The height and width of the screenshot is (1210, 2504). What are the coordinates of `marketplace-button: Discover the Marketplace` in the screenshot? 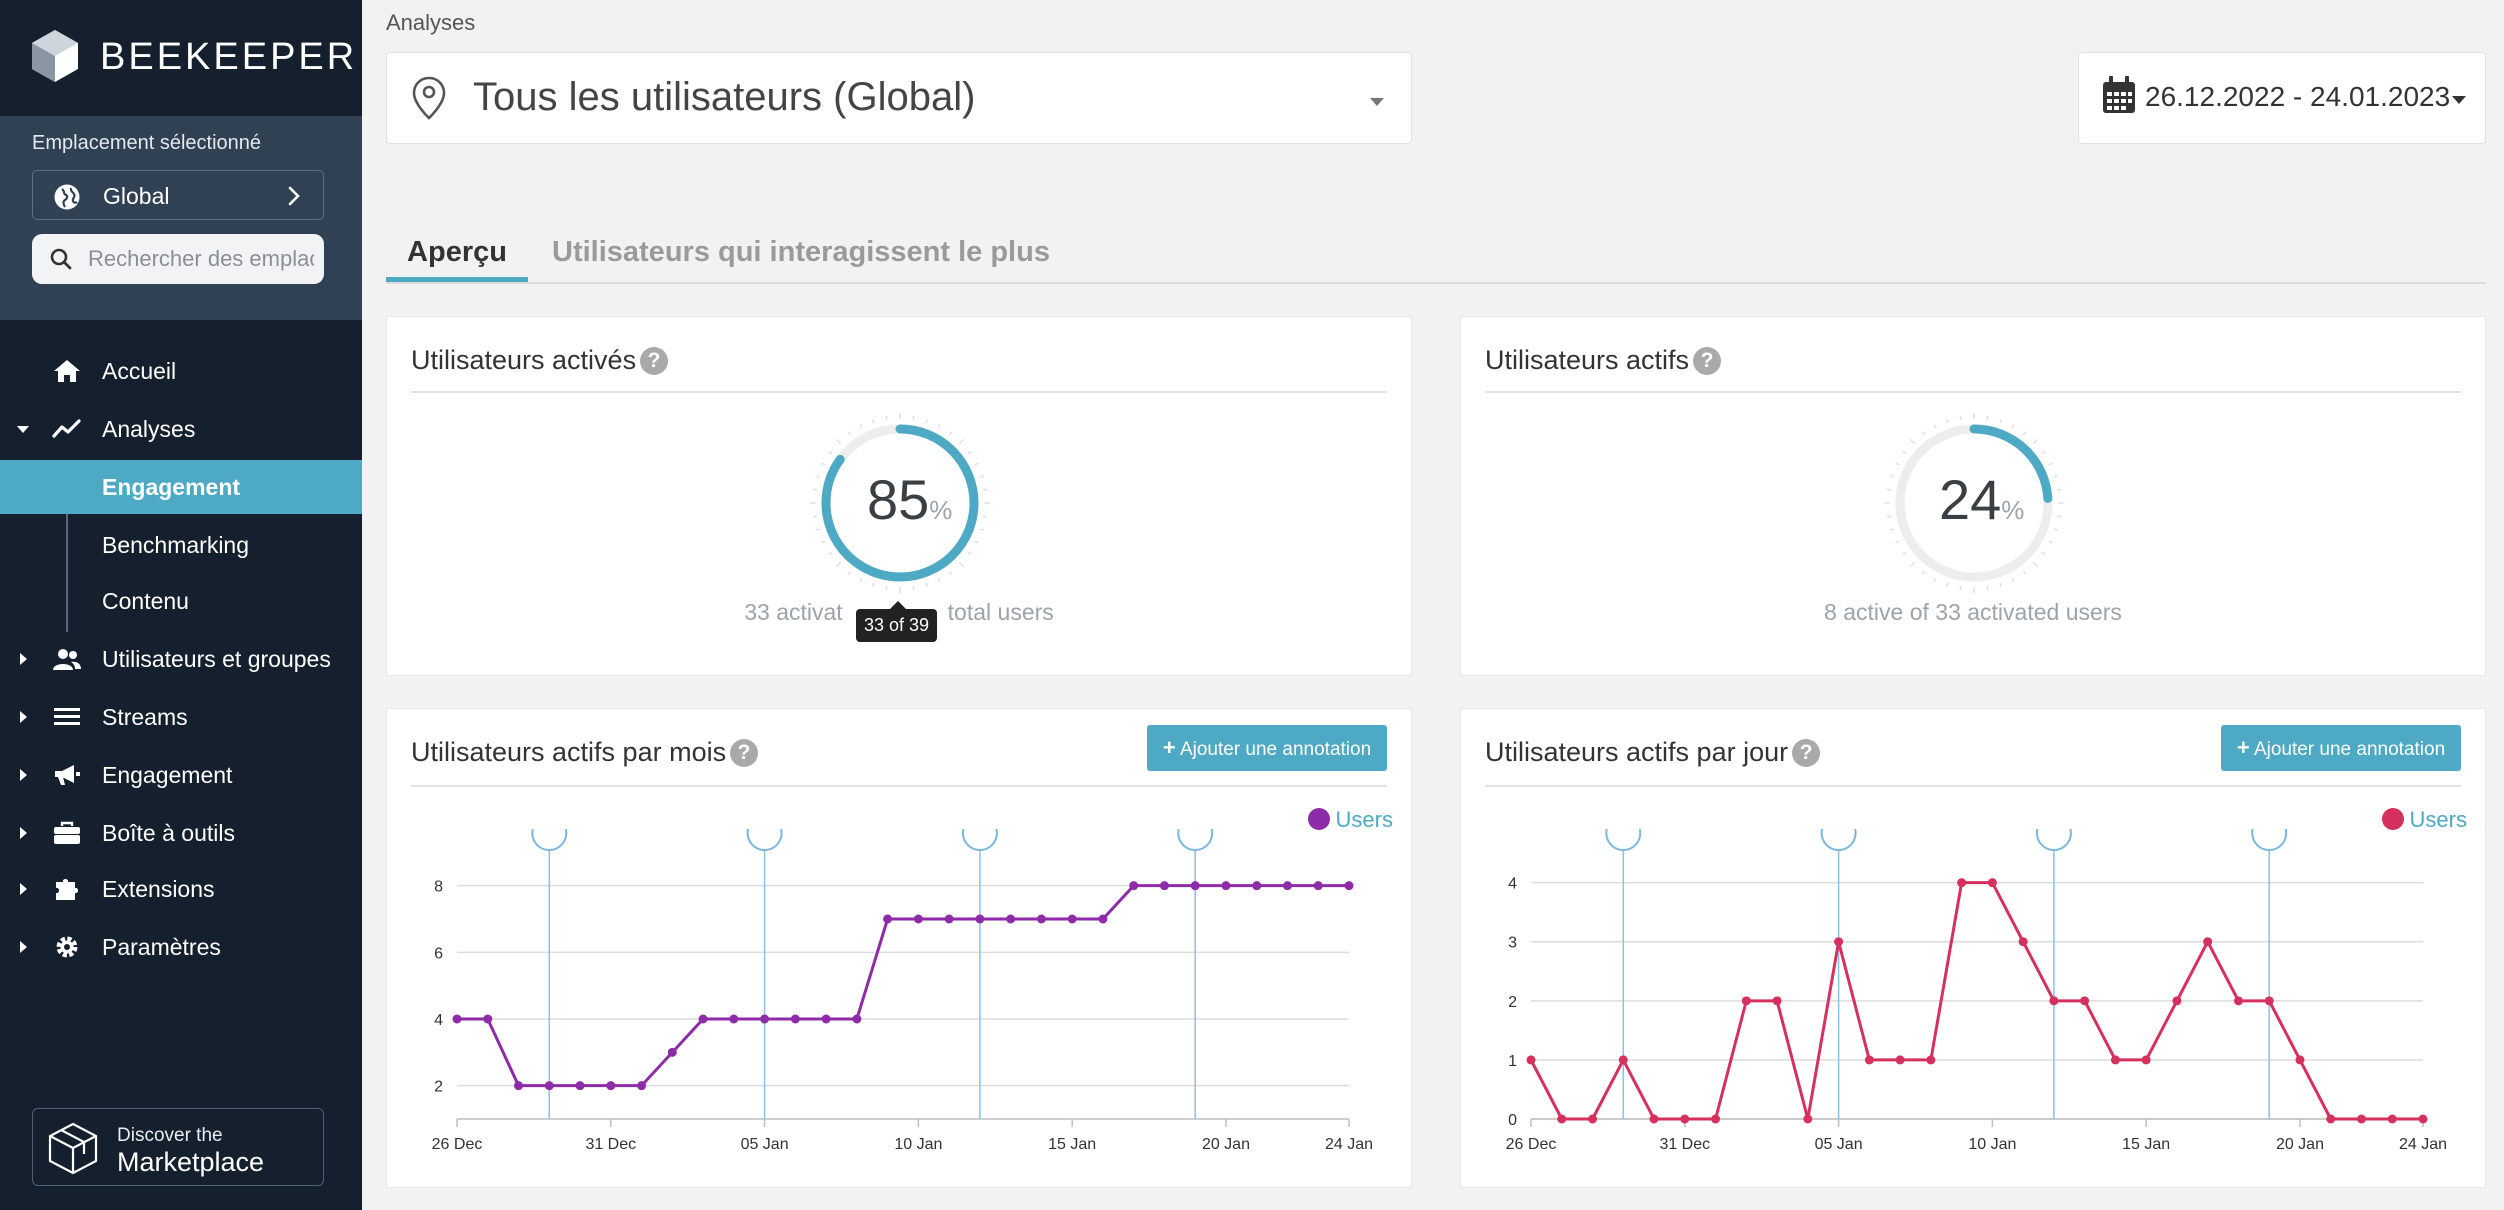 It's located at (178, 1147).